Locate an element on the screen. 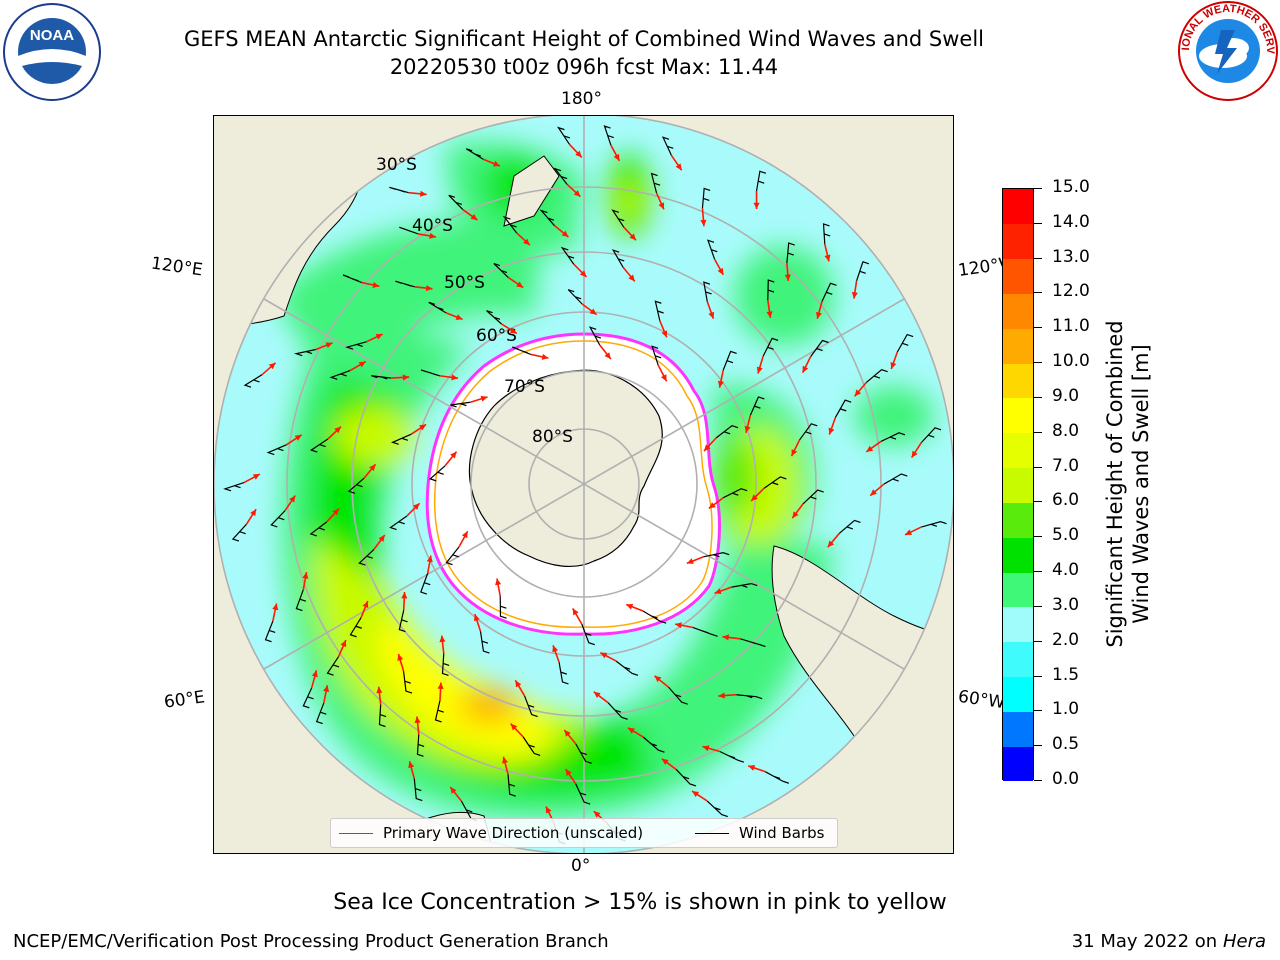 Image resolution: width=1280 pixels, height=960 pixels. lat-label: 80°S is located at coordinates (552, 437).